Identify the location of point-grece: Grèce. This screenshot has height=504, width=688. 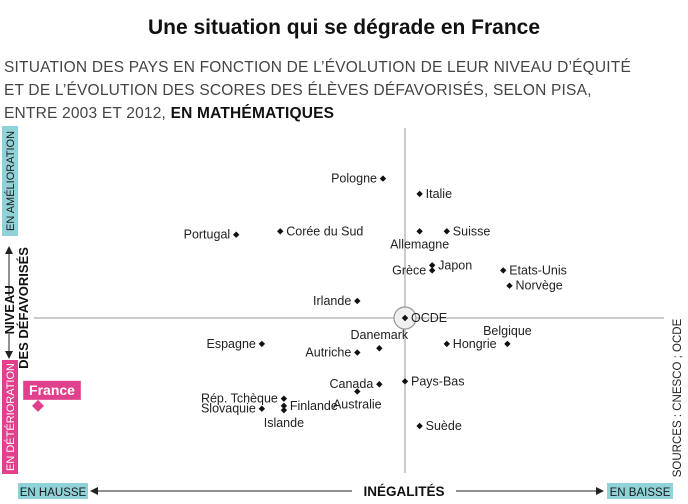
(414, 270).